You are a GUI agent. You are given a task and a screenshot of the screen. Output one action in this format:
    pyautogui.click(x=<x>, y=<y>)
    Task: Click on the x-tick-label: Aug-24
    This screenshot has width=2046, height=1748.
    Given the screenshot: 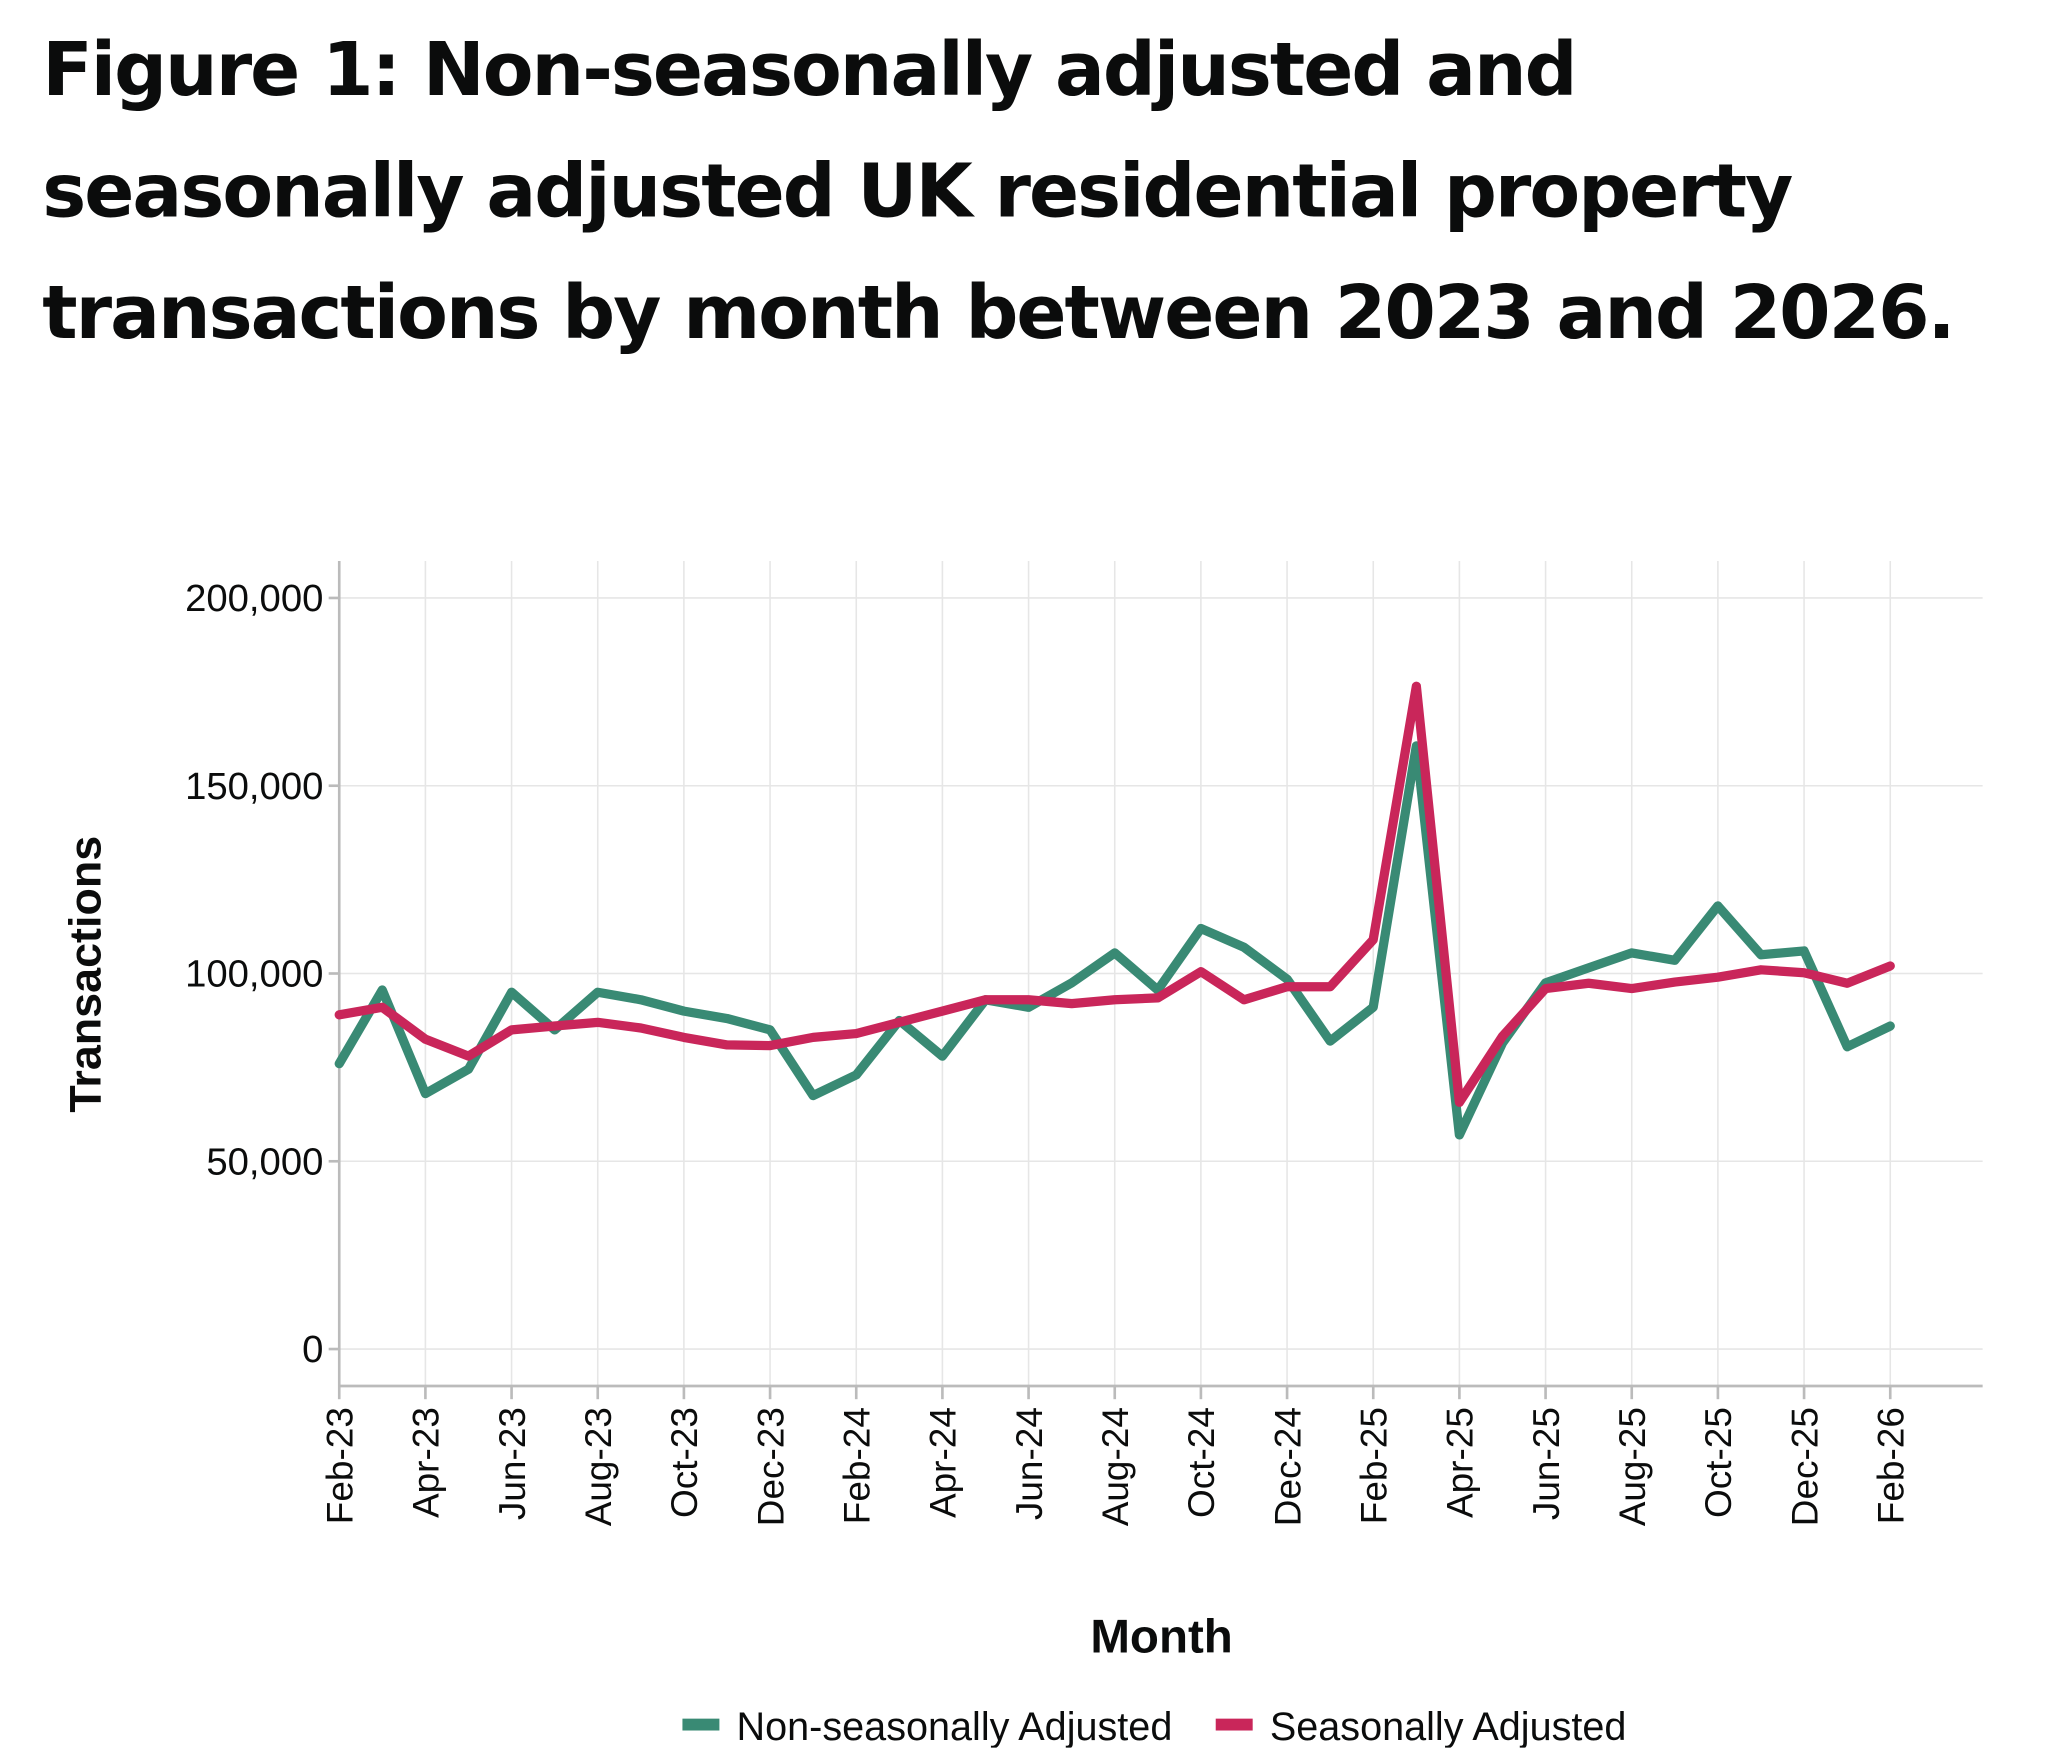 What is the action you would take?
    pyautogui.click(x=1115, y=1466)
    